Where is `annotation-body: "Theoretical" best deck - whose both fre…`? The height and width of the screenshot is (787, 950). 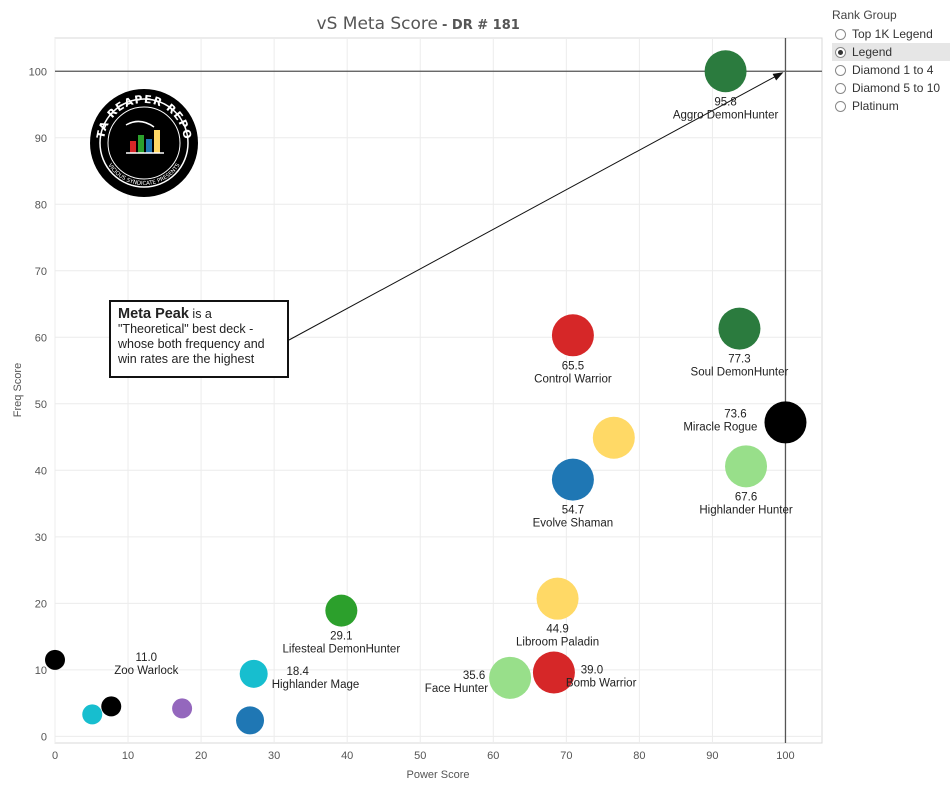 annotation-body: "Theoretical" best deck - whose both fre… is located at coordinates (191, 344).